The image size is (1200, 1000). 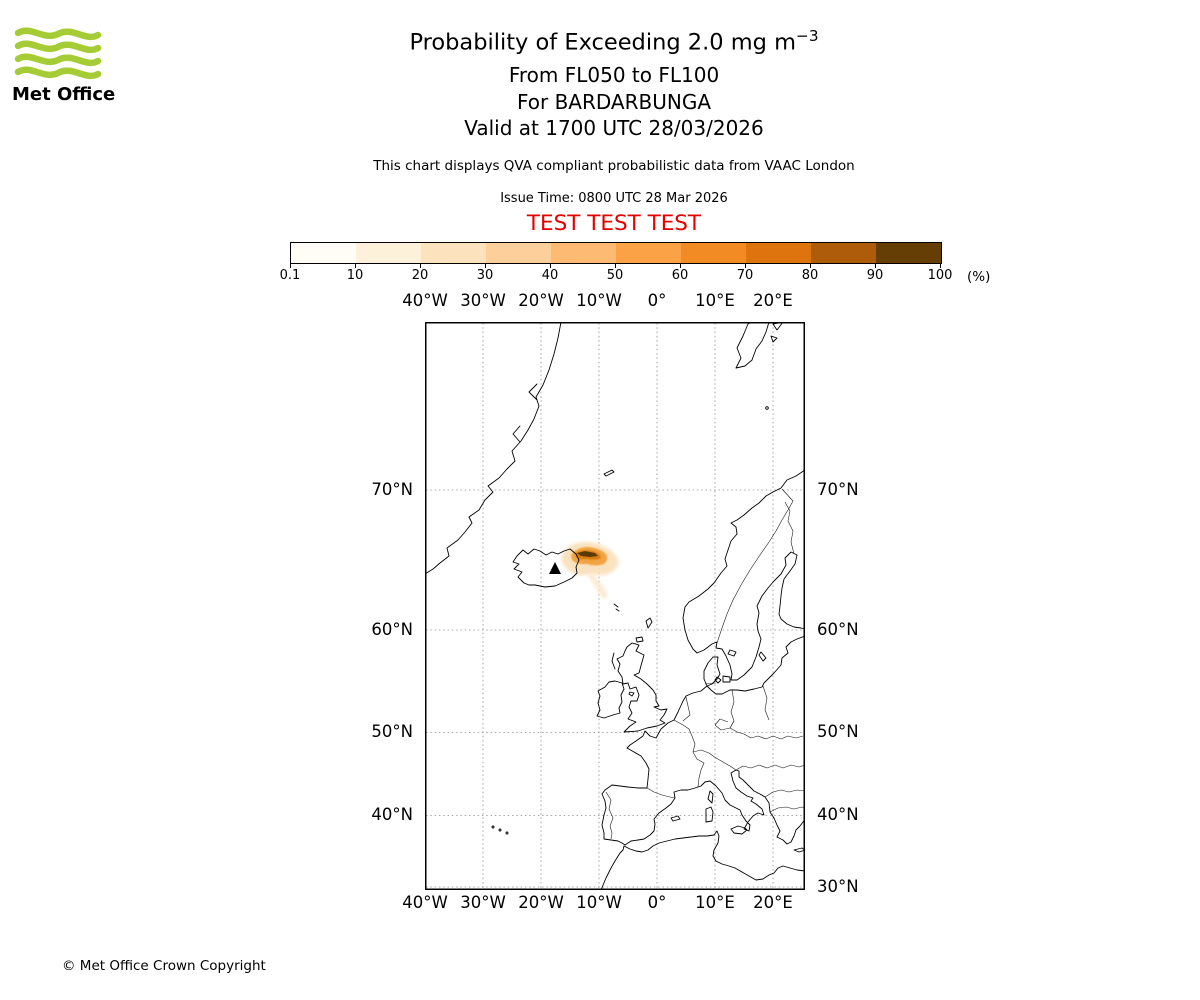 I want to click on colorbar-tick-labels: 0.1 10 20 30 40 50 60 70 80 90 100, so click(x=616, y=276).